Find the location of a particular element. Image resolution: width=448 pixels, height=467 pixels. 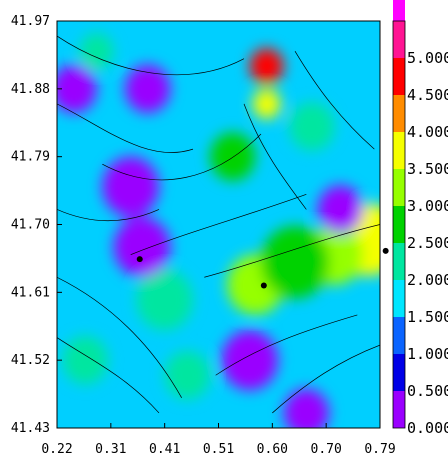

colorbar-label-7: 3.500 is located at coordinates (427, 169).